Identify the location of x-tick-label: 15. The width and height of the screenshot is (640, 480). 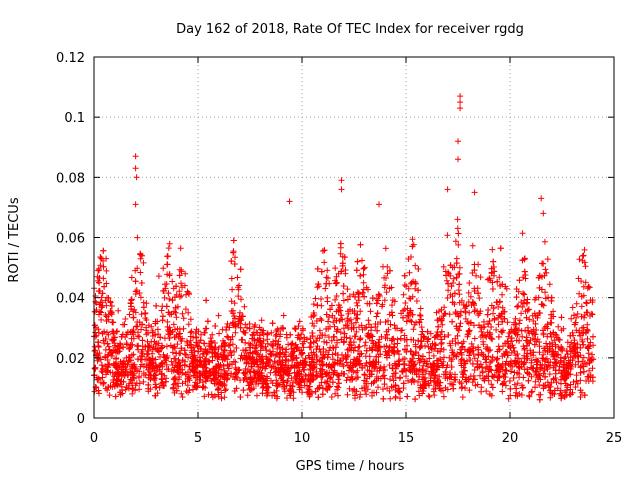
(406, 438).